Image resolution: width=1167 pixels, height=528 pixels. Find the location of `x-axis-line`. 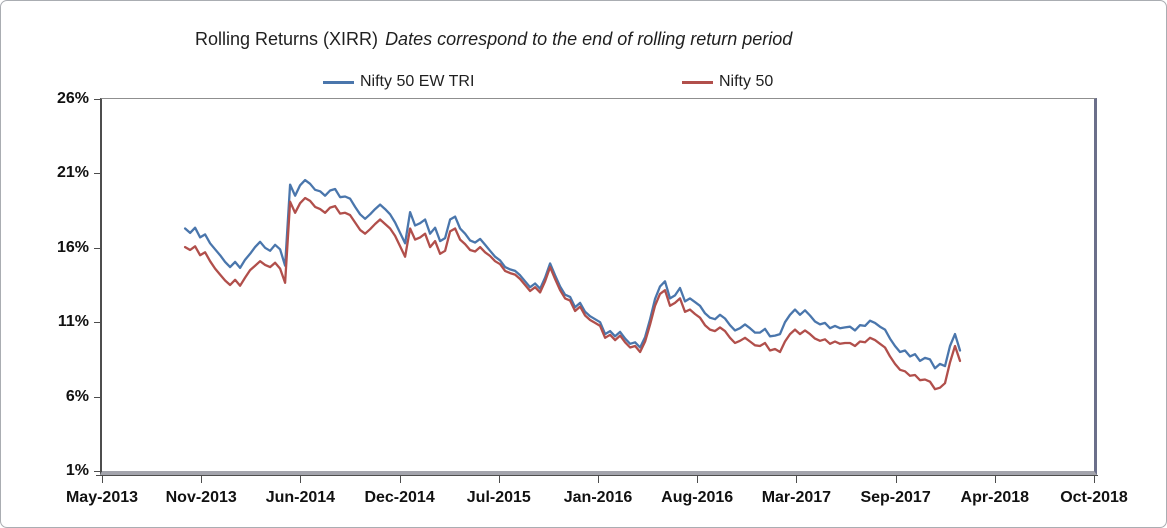

x-axis-line is located at coordinates (597, 475).